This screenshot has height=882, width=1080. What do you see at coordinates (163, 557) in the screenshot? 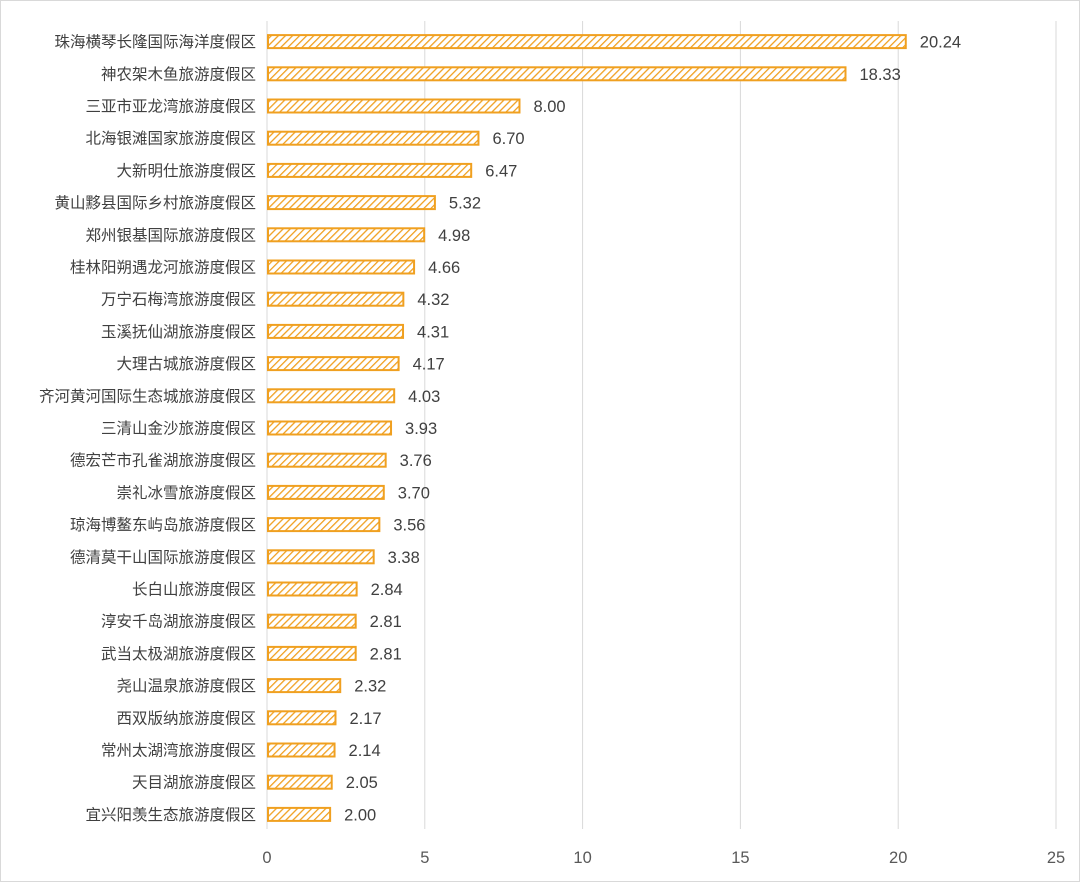
I see `category-label: 德清莫干山国际旅游度假区` at bounding box center [163, 557].